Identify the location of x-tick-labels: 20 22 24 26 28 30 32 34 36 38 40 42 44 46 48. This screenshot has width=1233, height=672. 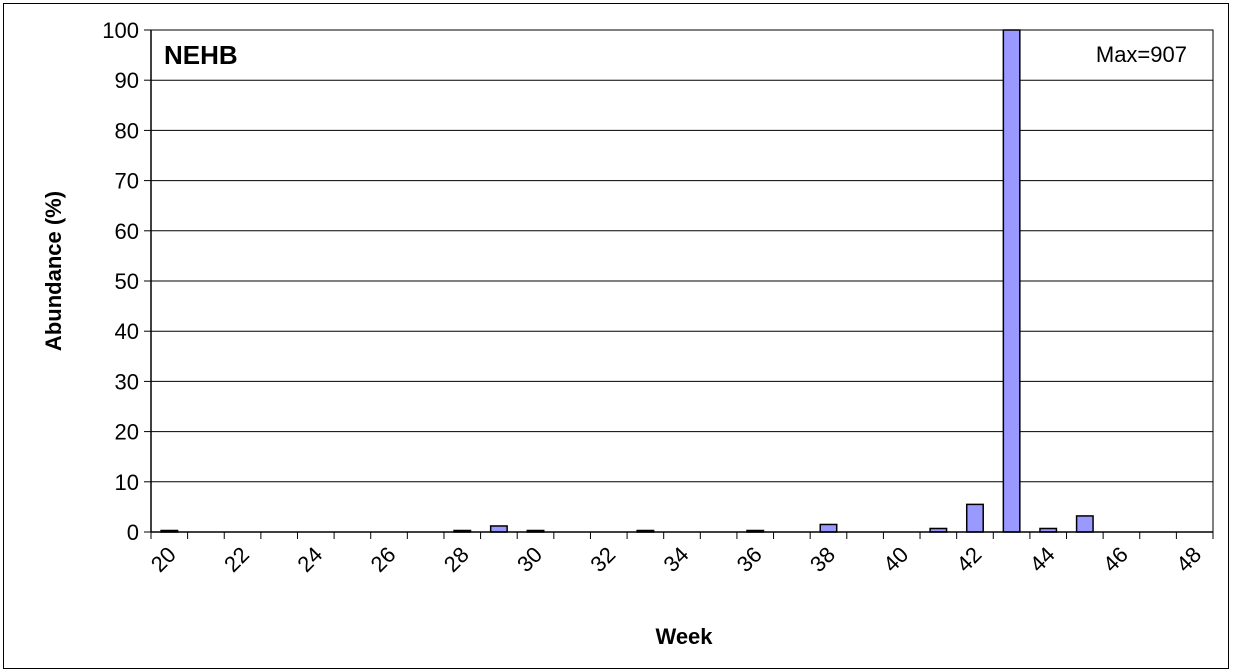
(676, 559).